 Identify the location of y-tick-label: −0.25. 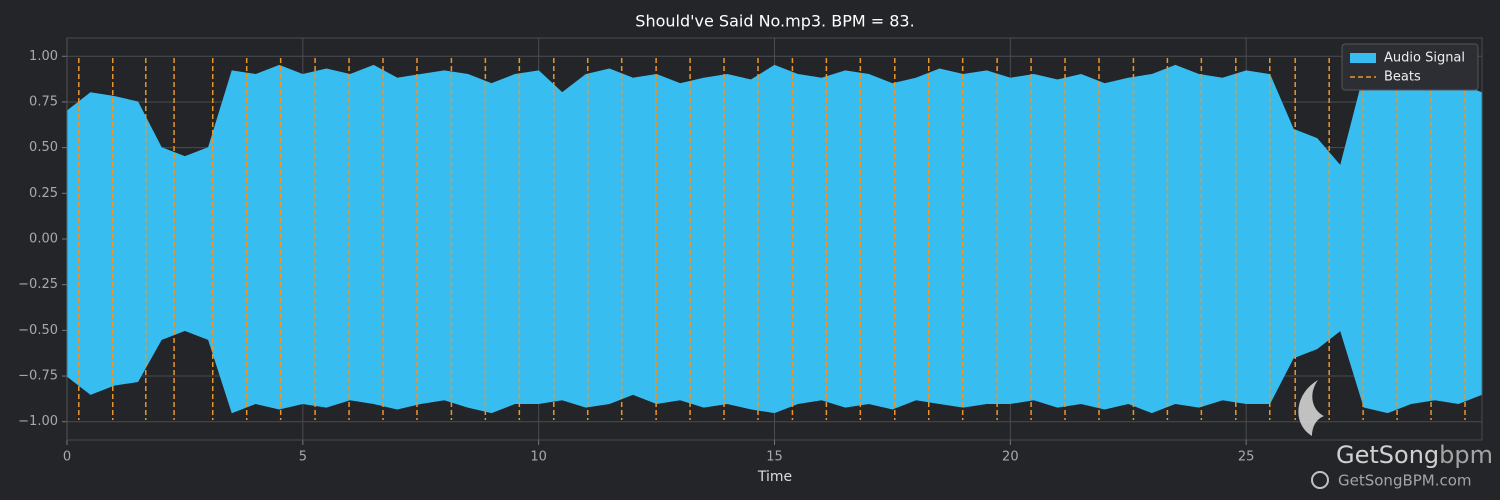
(38, 284).